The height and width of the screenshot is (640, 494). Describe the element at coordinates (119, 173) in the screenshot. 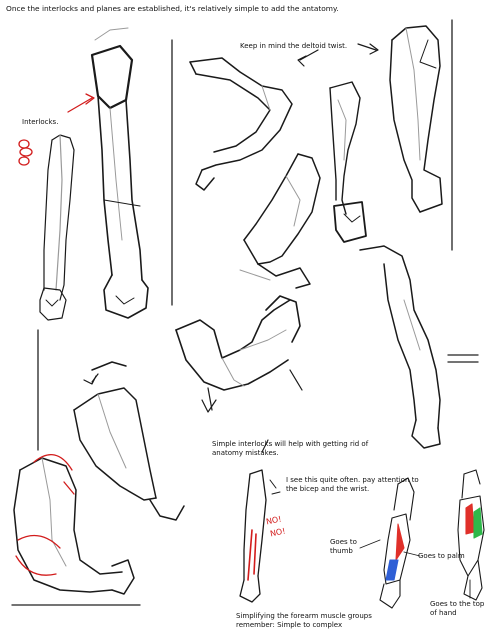

I see `arm-sketch-tall` at that location.